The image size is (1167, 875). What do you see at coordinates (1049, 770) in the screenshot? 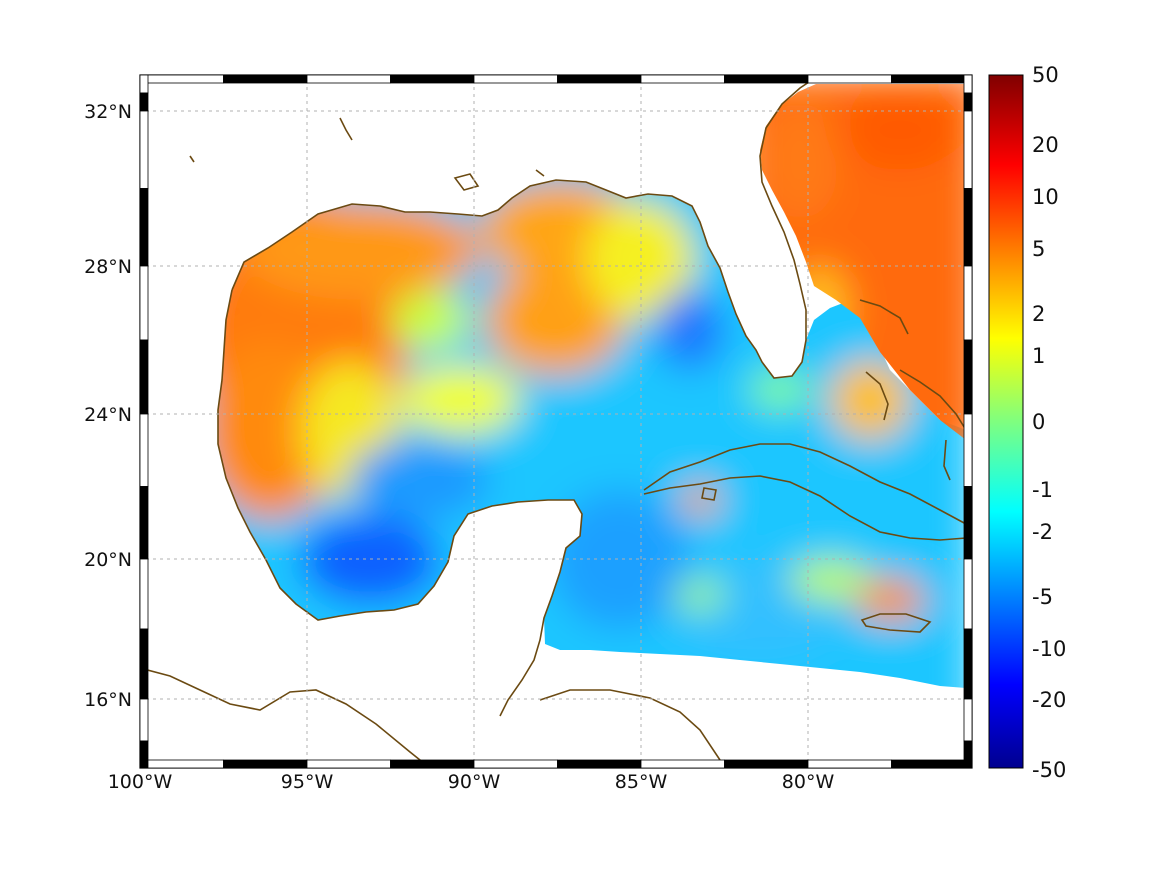
I see `colorbar-tick-label: -50` at bounding box center [1049, 770].